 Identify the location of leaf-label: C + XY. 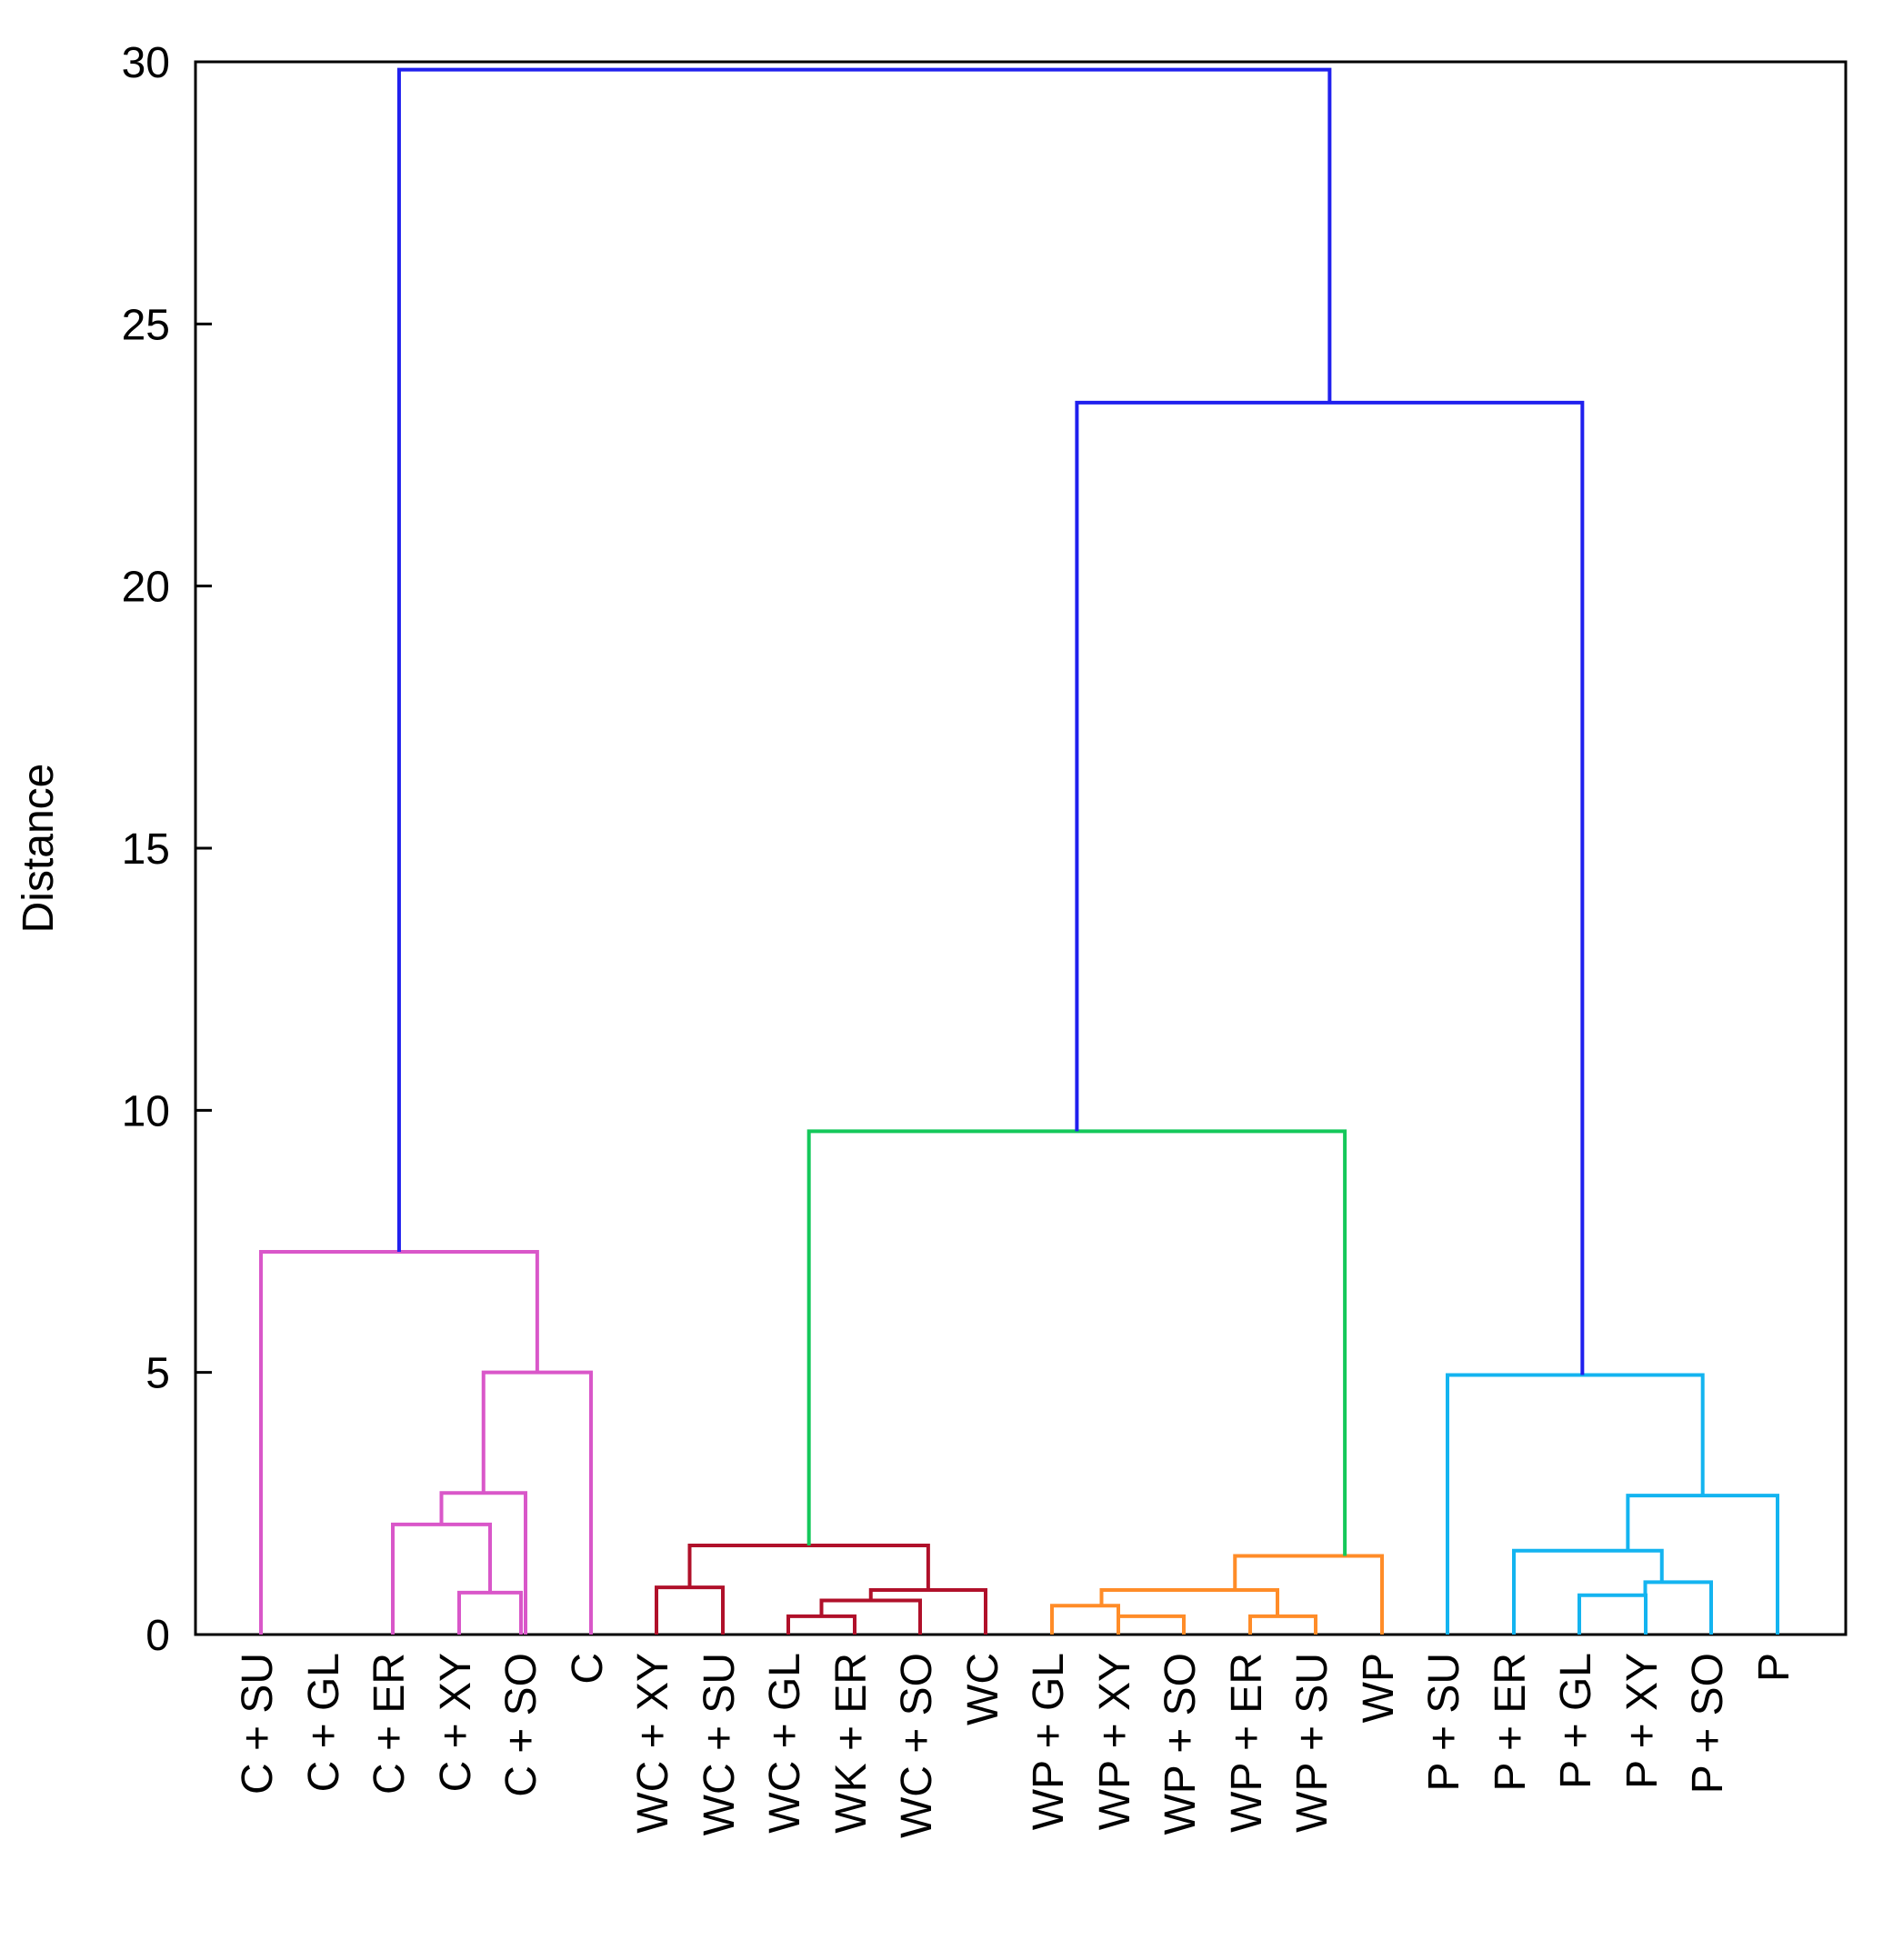
(456, 1723).